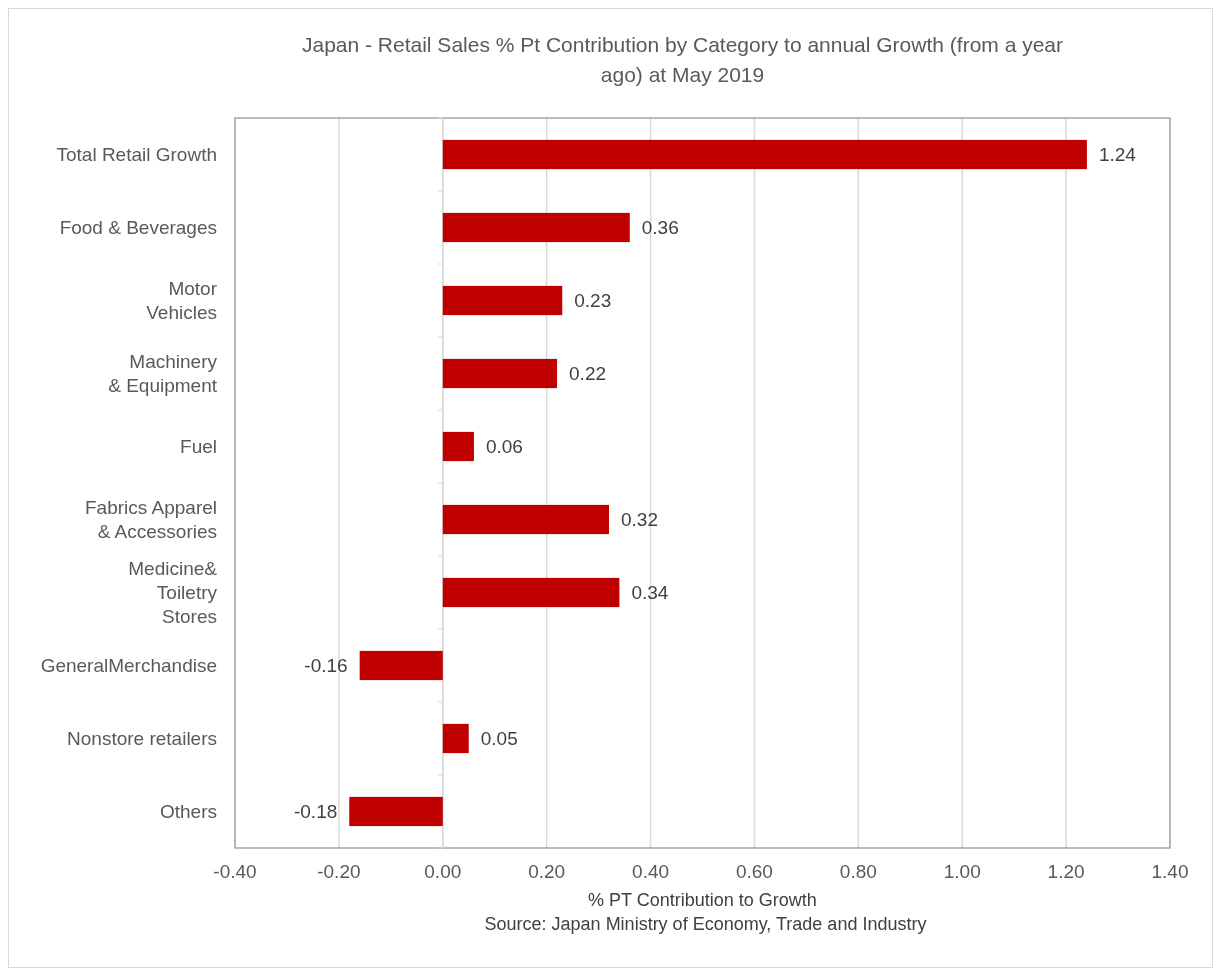 The height and width of the screenshot is (972, 1217). What do you see at coordinates (326, 666) in the screenshot?
I see `data-label: -0.16` at bounding box center [326, 666].